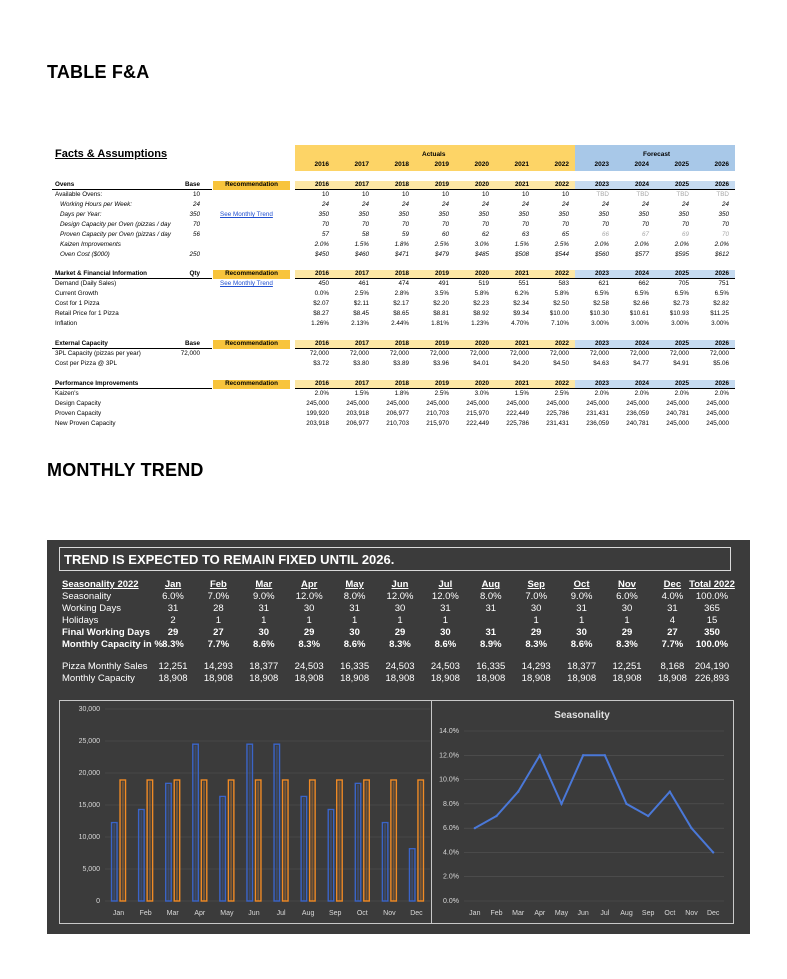 The height and width of the screenshot is (979, 787). Describe the element at coordinates (361, 254) in the screenshot. I see `row-value: $460` at that location.